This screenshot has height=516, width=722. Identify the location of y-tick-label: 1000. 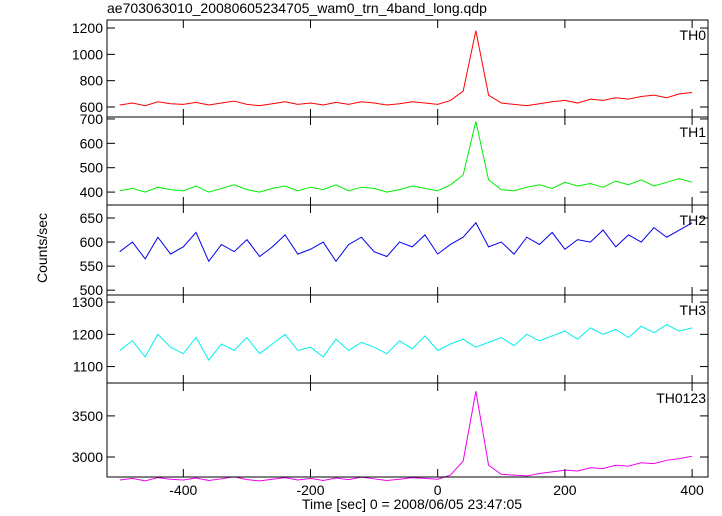
(87, 54).